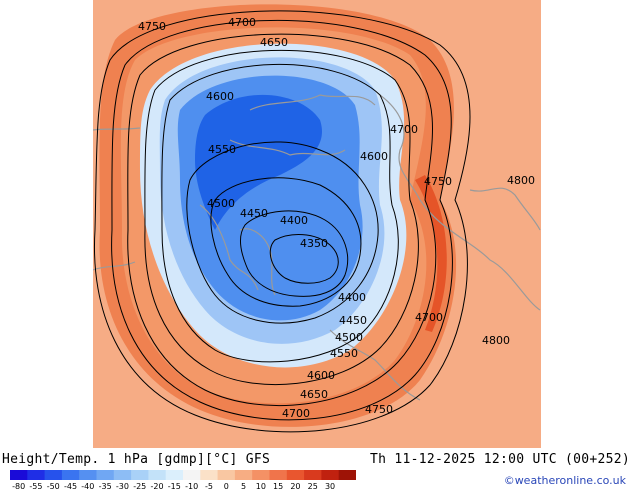 This screenshot has width=634, height=490. I want to click on colorbar-tick-label: 0, so click(226, 486).